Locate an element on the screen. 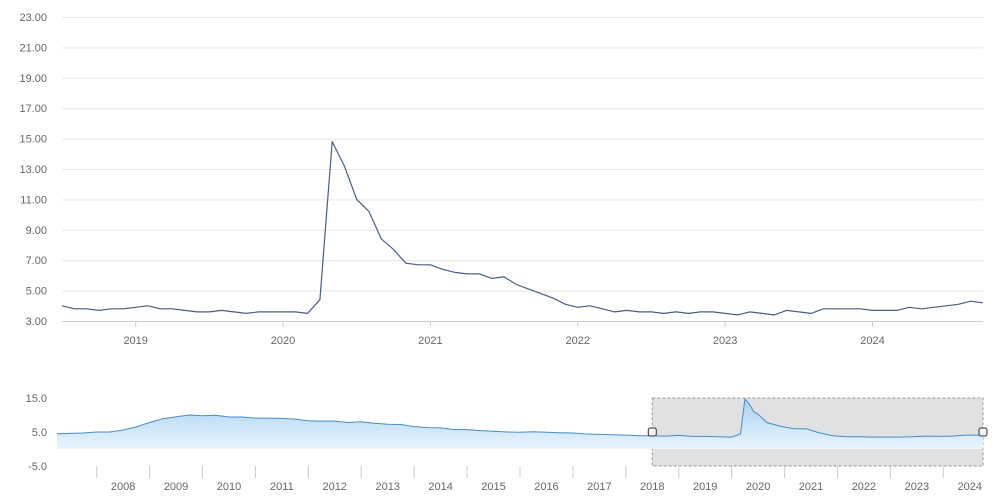 This screenshot has height=502, width=1002. main-x-tick-label: 2022 is located at coordinates (578, 341).